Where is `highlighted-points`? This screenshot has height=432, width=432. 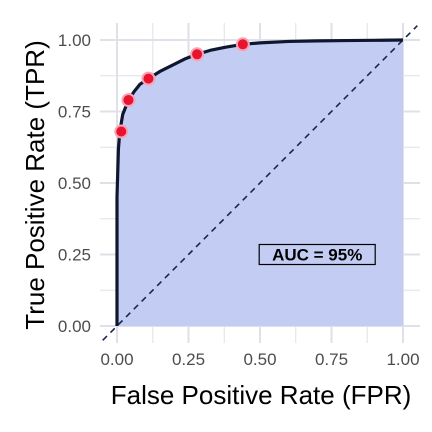
highlighted-points is located at coordinates (182, 88).